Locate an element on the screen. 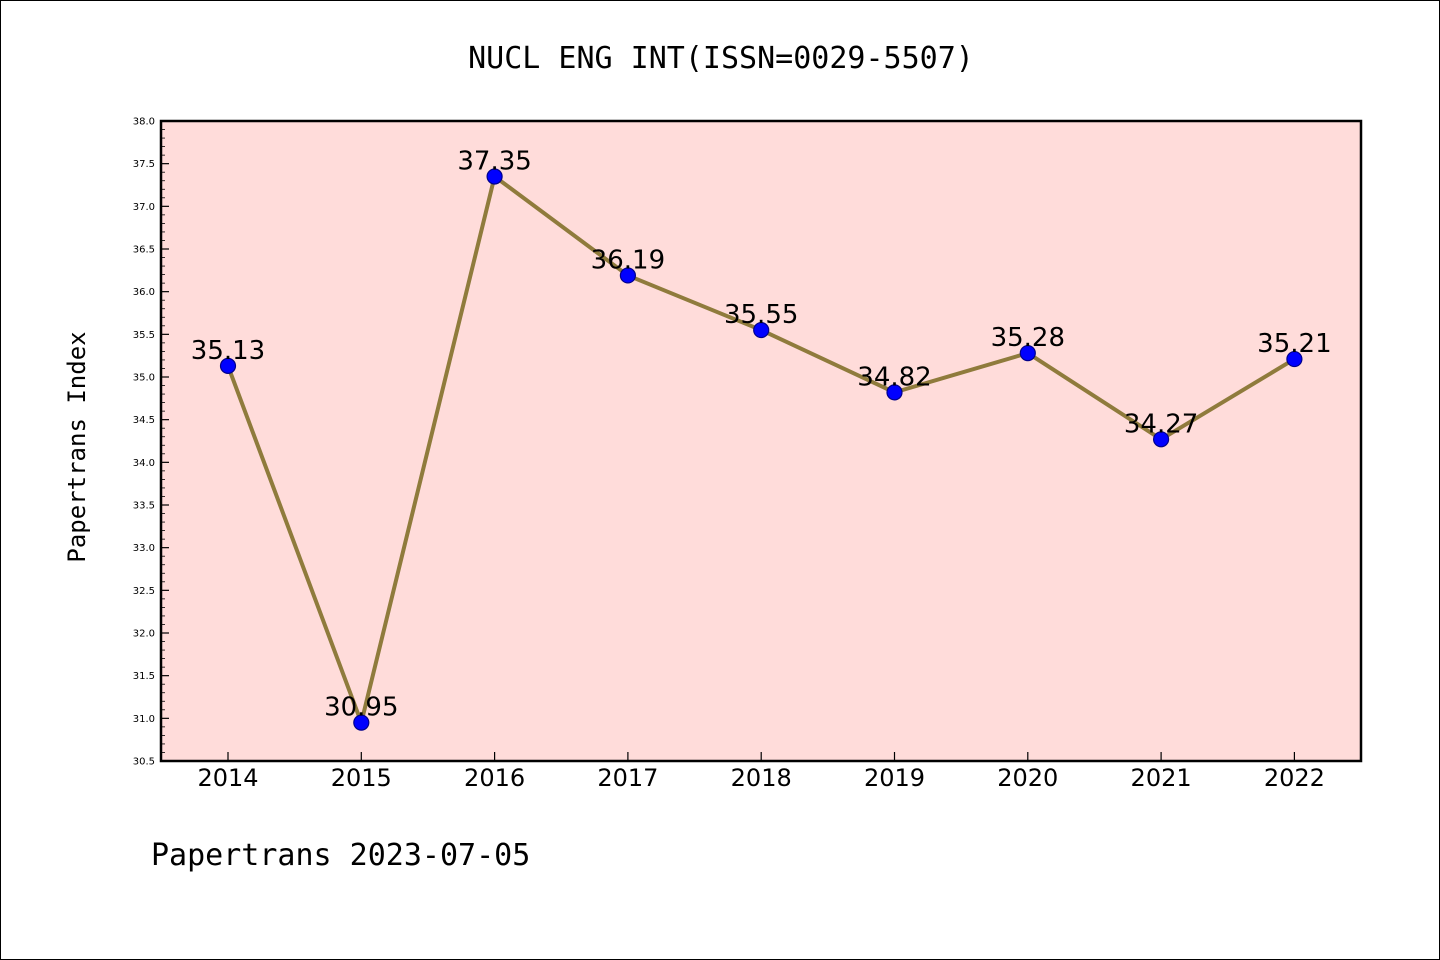 This screenshot has height=960, width=1440. y-tick-label: 35.5 is located at coordinates (144, 335).